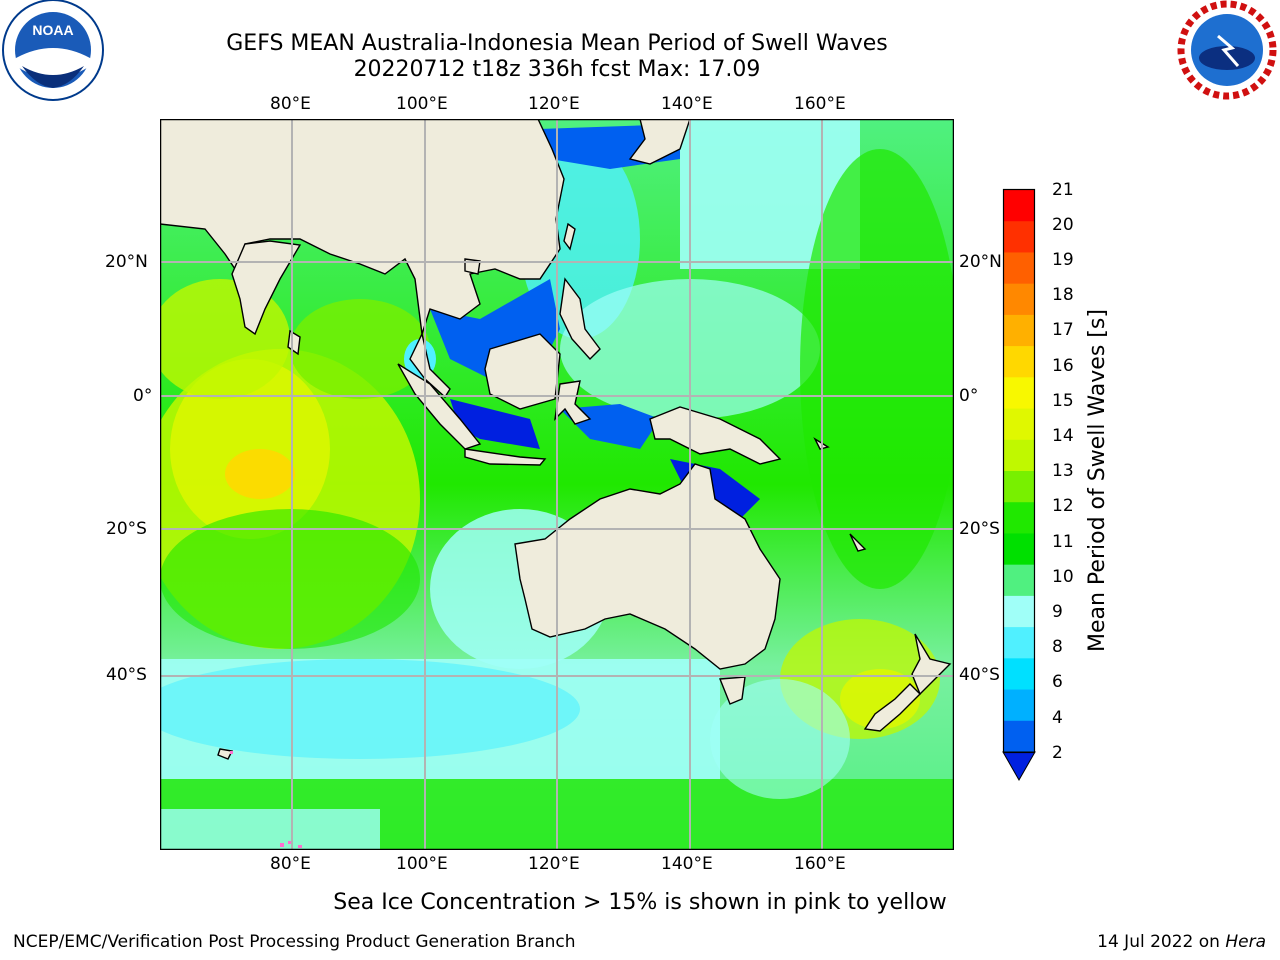 This screenshot has width=1280, height=960. Describe the element at coordinates (1063, 330) in the screenshot. I see `colorbar-tick: 17` at that location.